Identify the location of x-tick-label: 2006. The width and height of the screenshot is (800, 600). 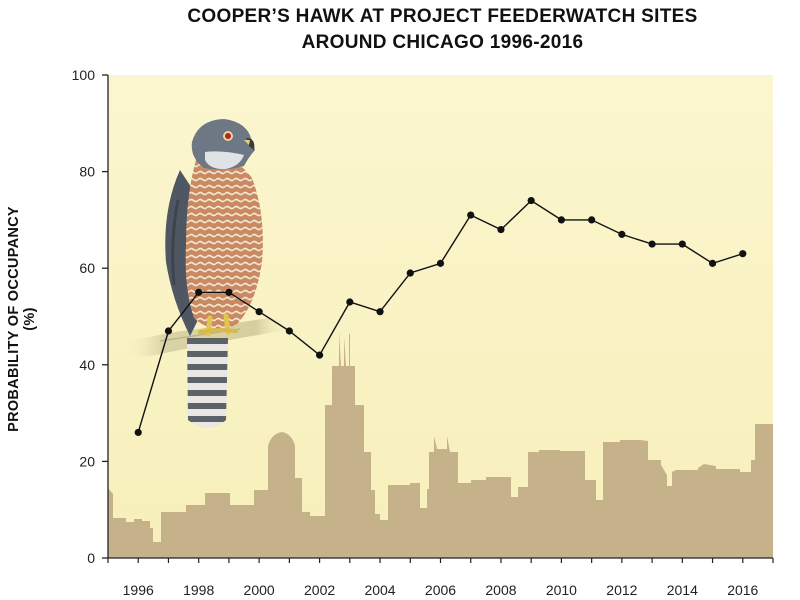
(440, 590).